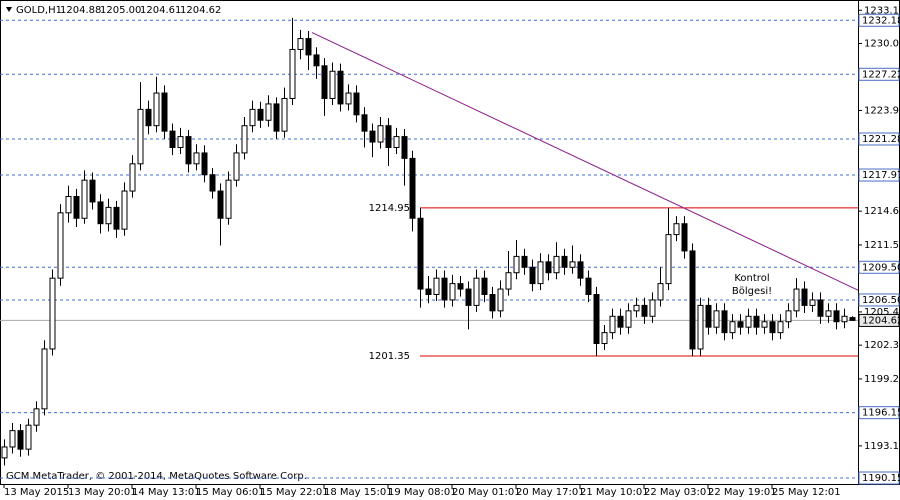 Image resolution: width=900 pixels, height=500 pixels. Describe the element at coordinates (422, 492) in the screenshot. I see `x-tick-label: 19 May 08:01` at that location.